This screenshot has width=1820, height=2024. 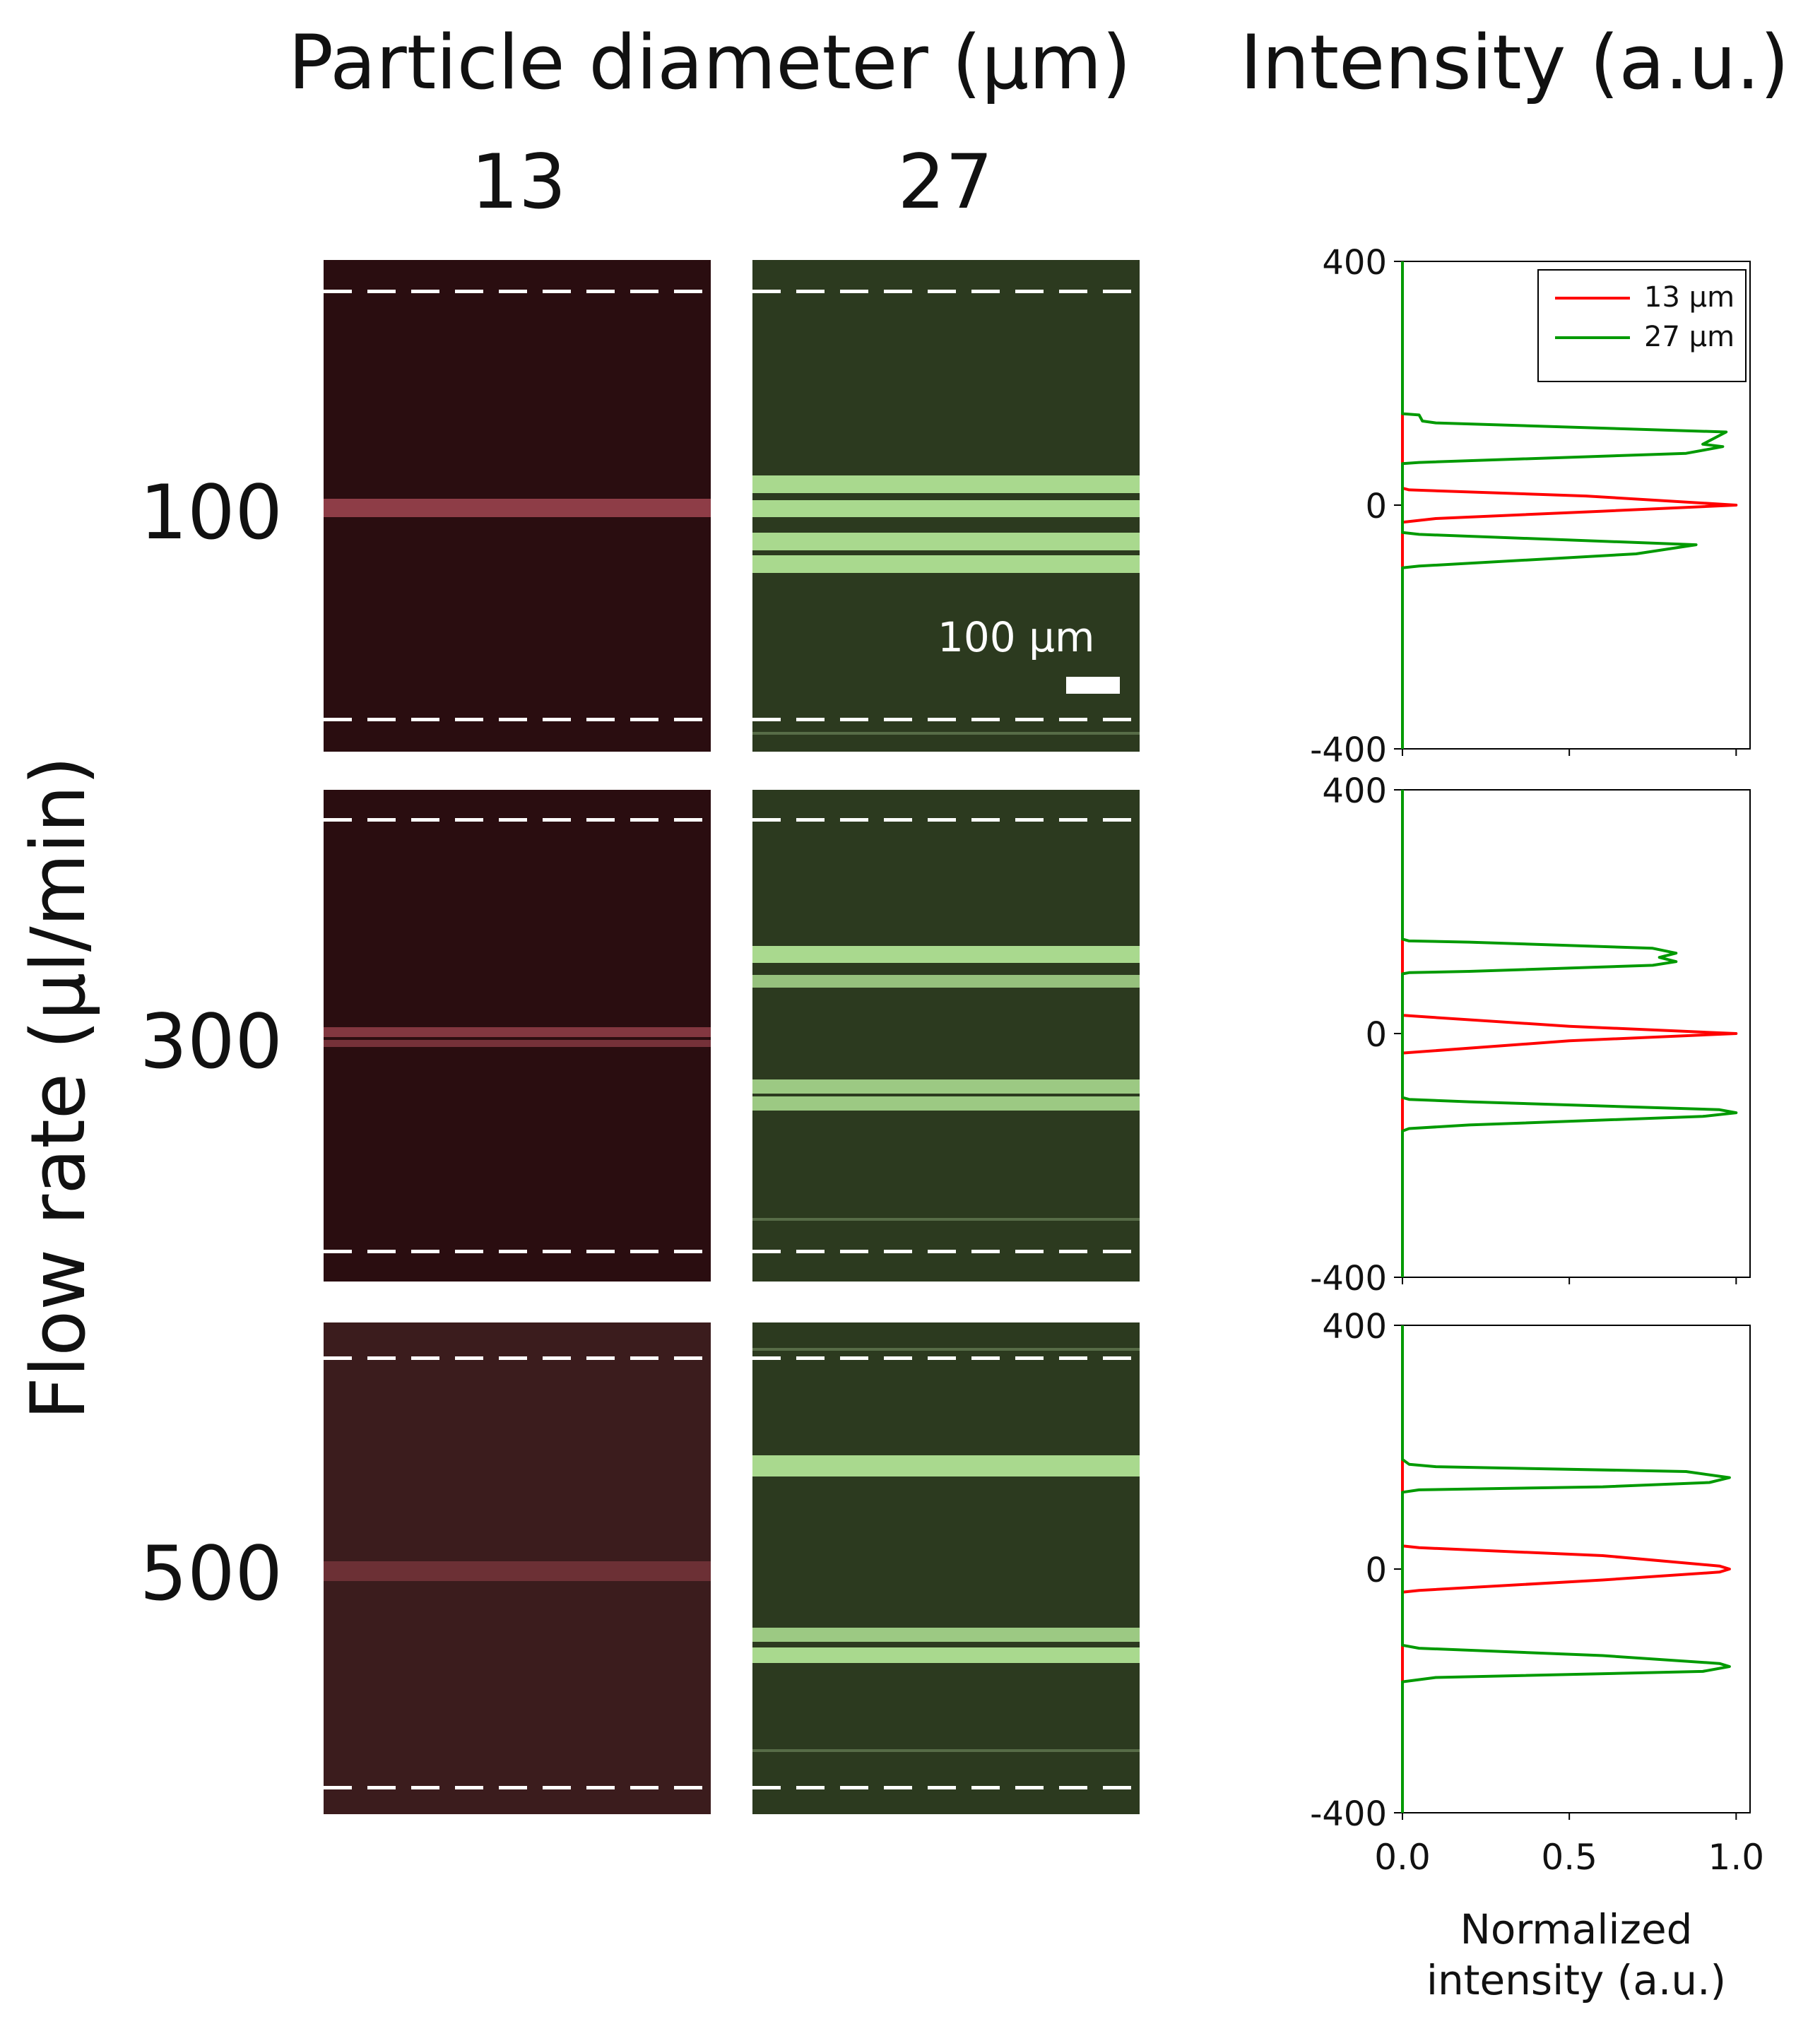 What do you see at coordinates (710, 62) in the screenshot?
I see `particle-diameter-title: Particle diameter (μm)` at bounding box center [710, 62].